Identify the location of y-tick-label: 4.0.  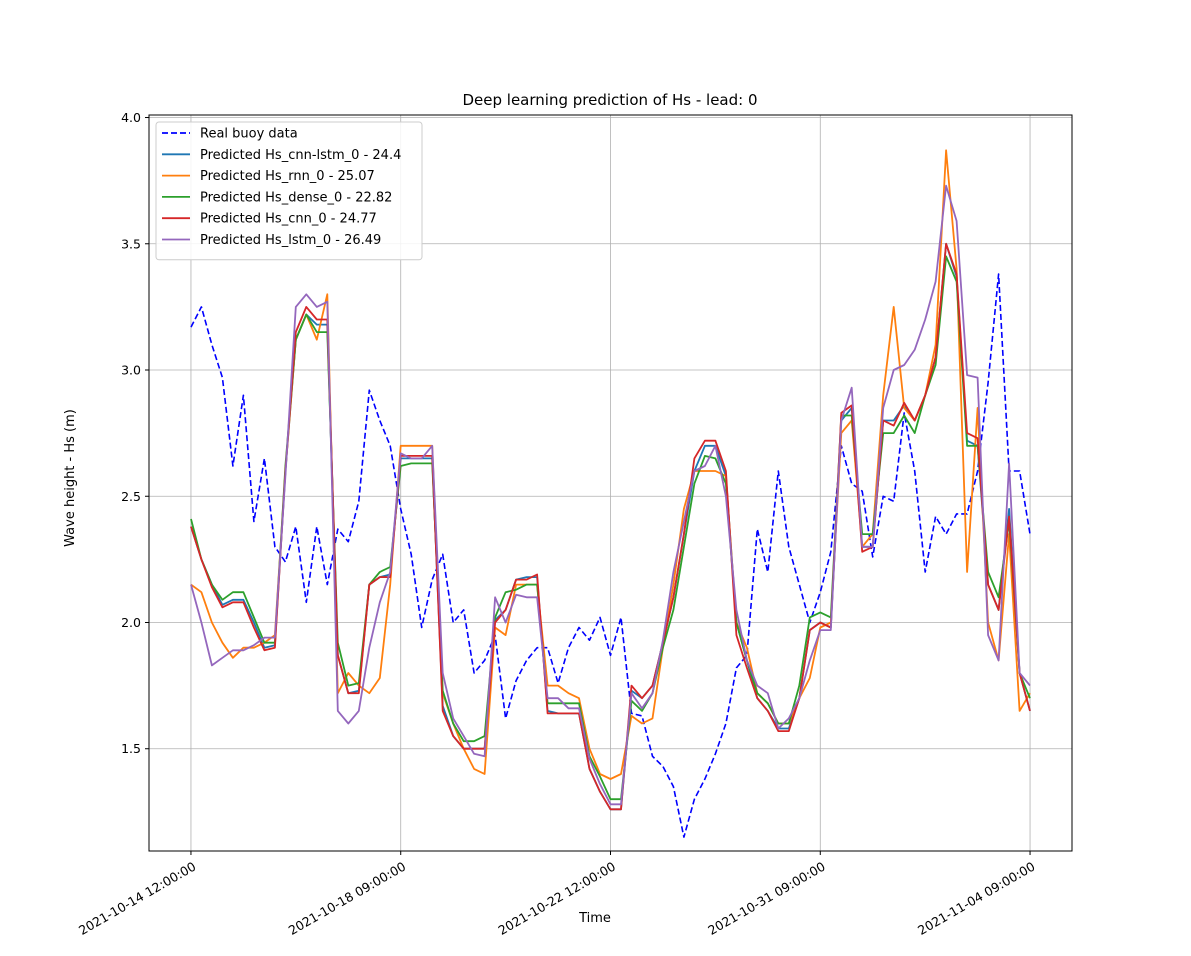
(131, 117).